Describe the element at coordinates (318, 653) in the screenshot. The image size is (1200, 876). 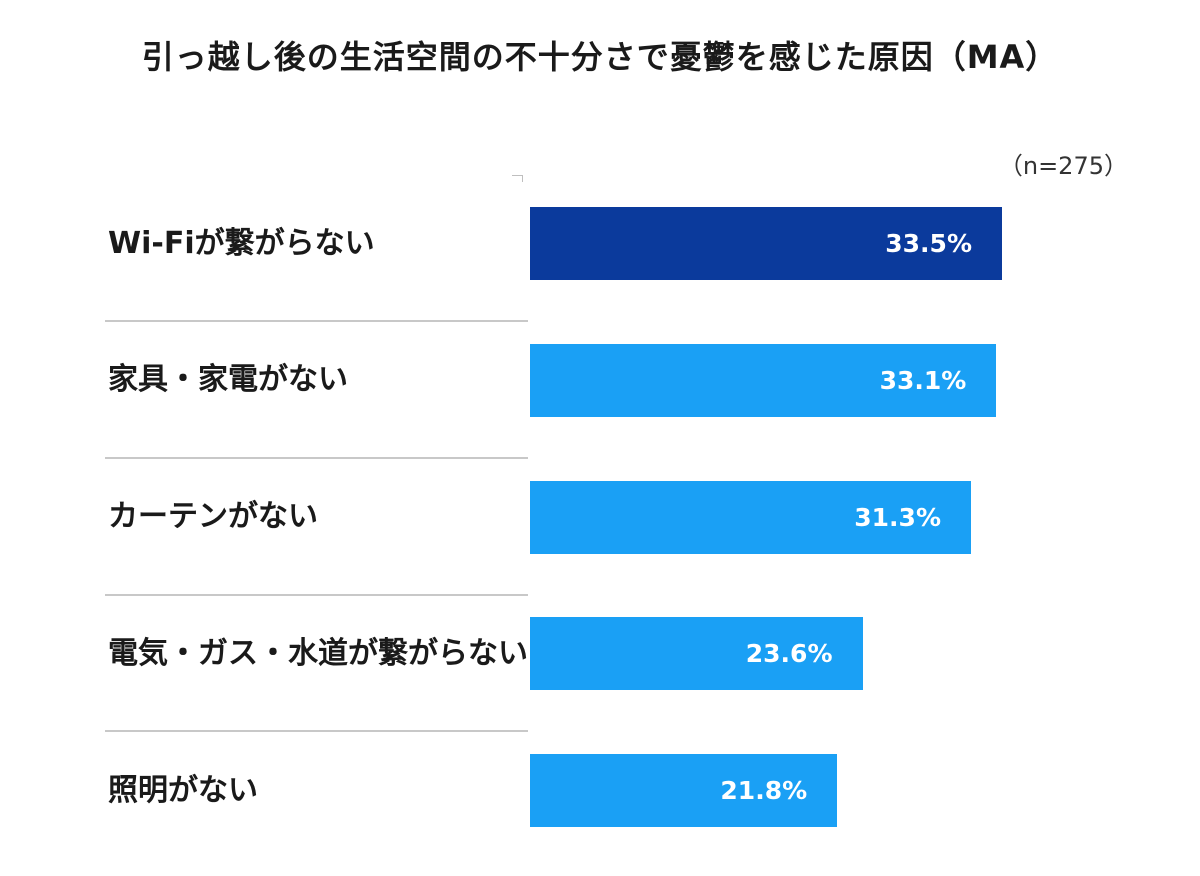
I see `category-label: 電気・ガス・水道が繋がらない` at that location.